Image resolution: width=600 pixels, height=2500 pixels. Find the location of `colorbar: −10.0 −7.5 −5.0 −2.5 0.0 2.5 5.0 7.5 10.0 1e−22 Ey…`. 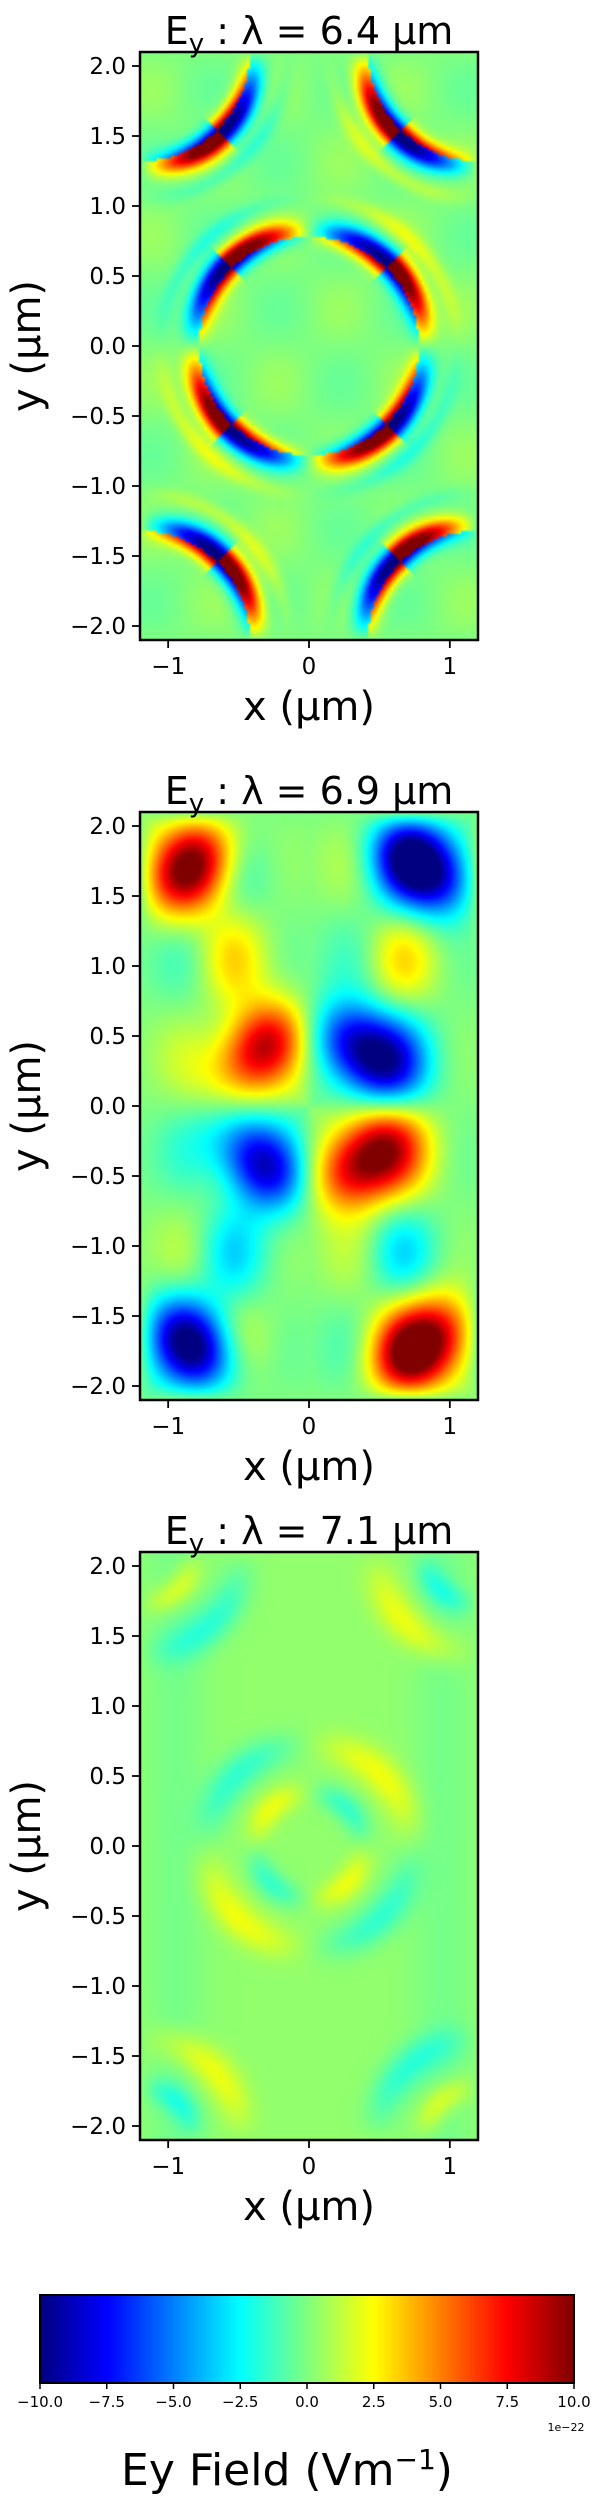

colorbar: −10.0 −7.5 −5.0 −2.5 0.0 2.5 5.0 7.5 10.0 1e−22 Ey… is located at coordinates (304, 2395).